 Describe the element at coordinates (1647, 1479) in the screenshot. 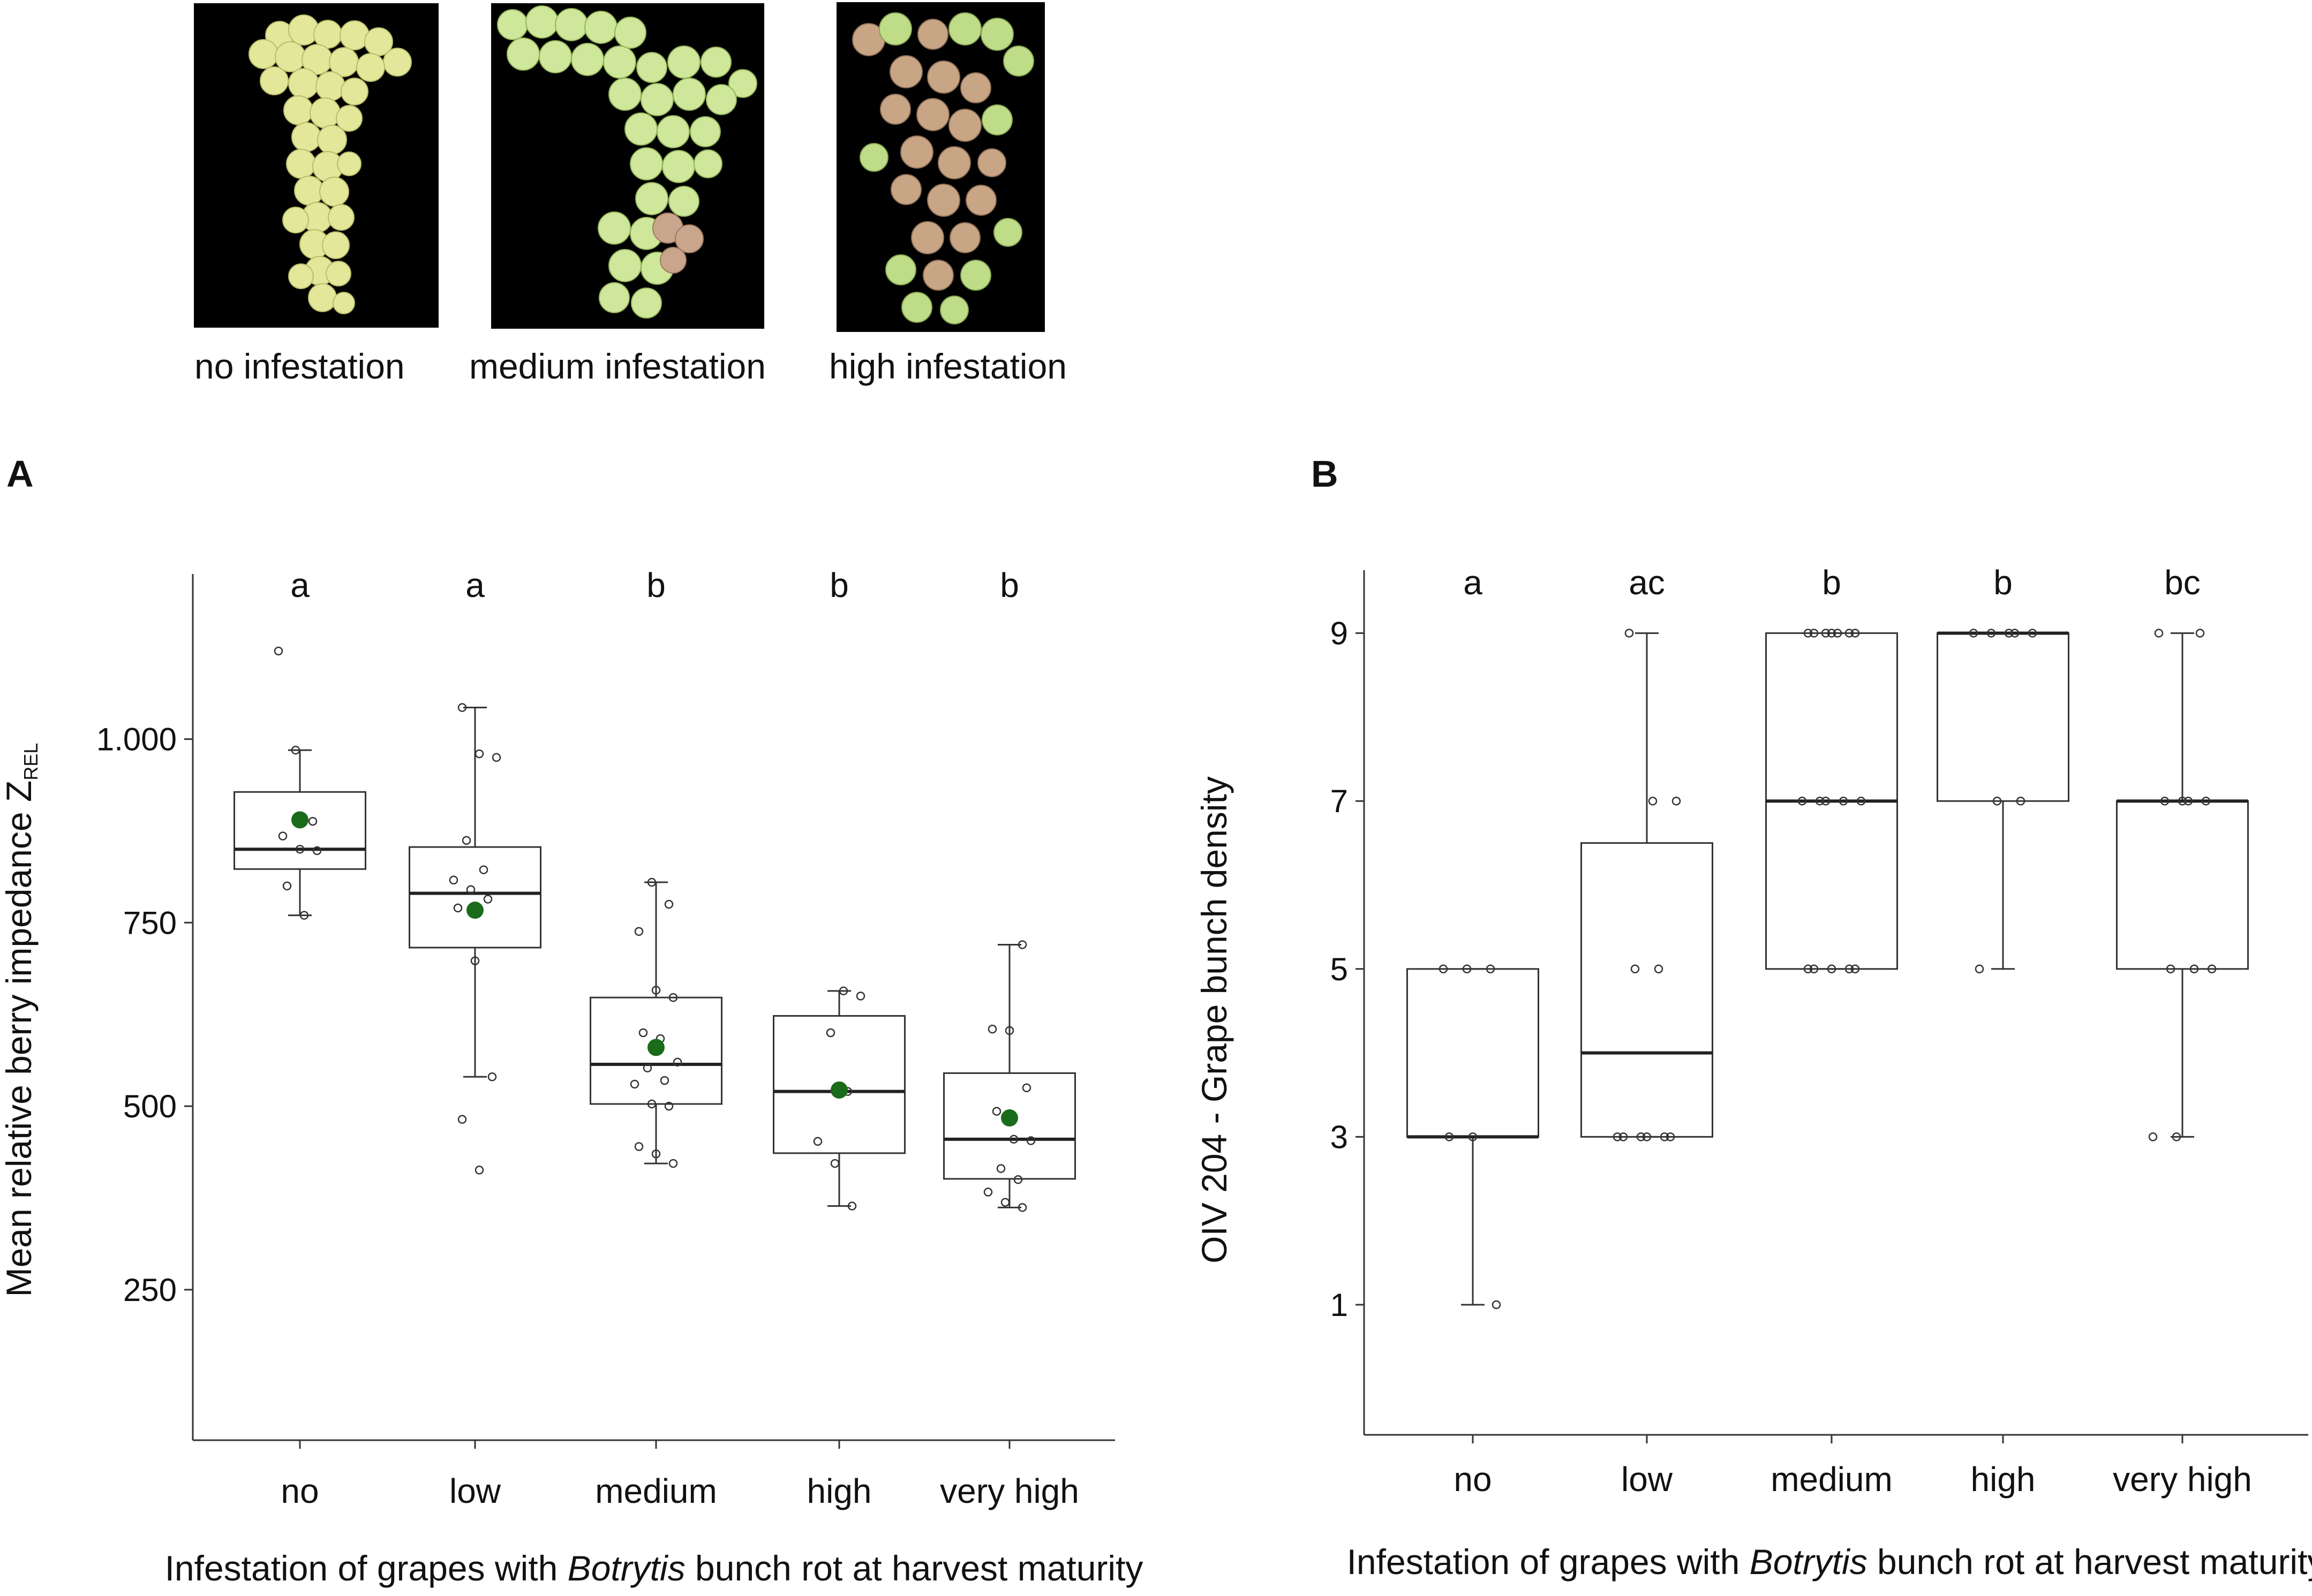

I see `x-tick-label: low` at that location.